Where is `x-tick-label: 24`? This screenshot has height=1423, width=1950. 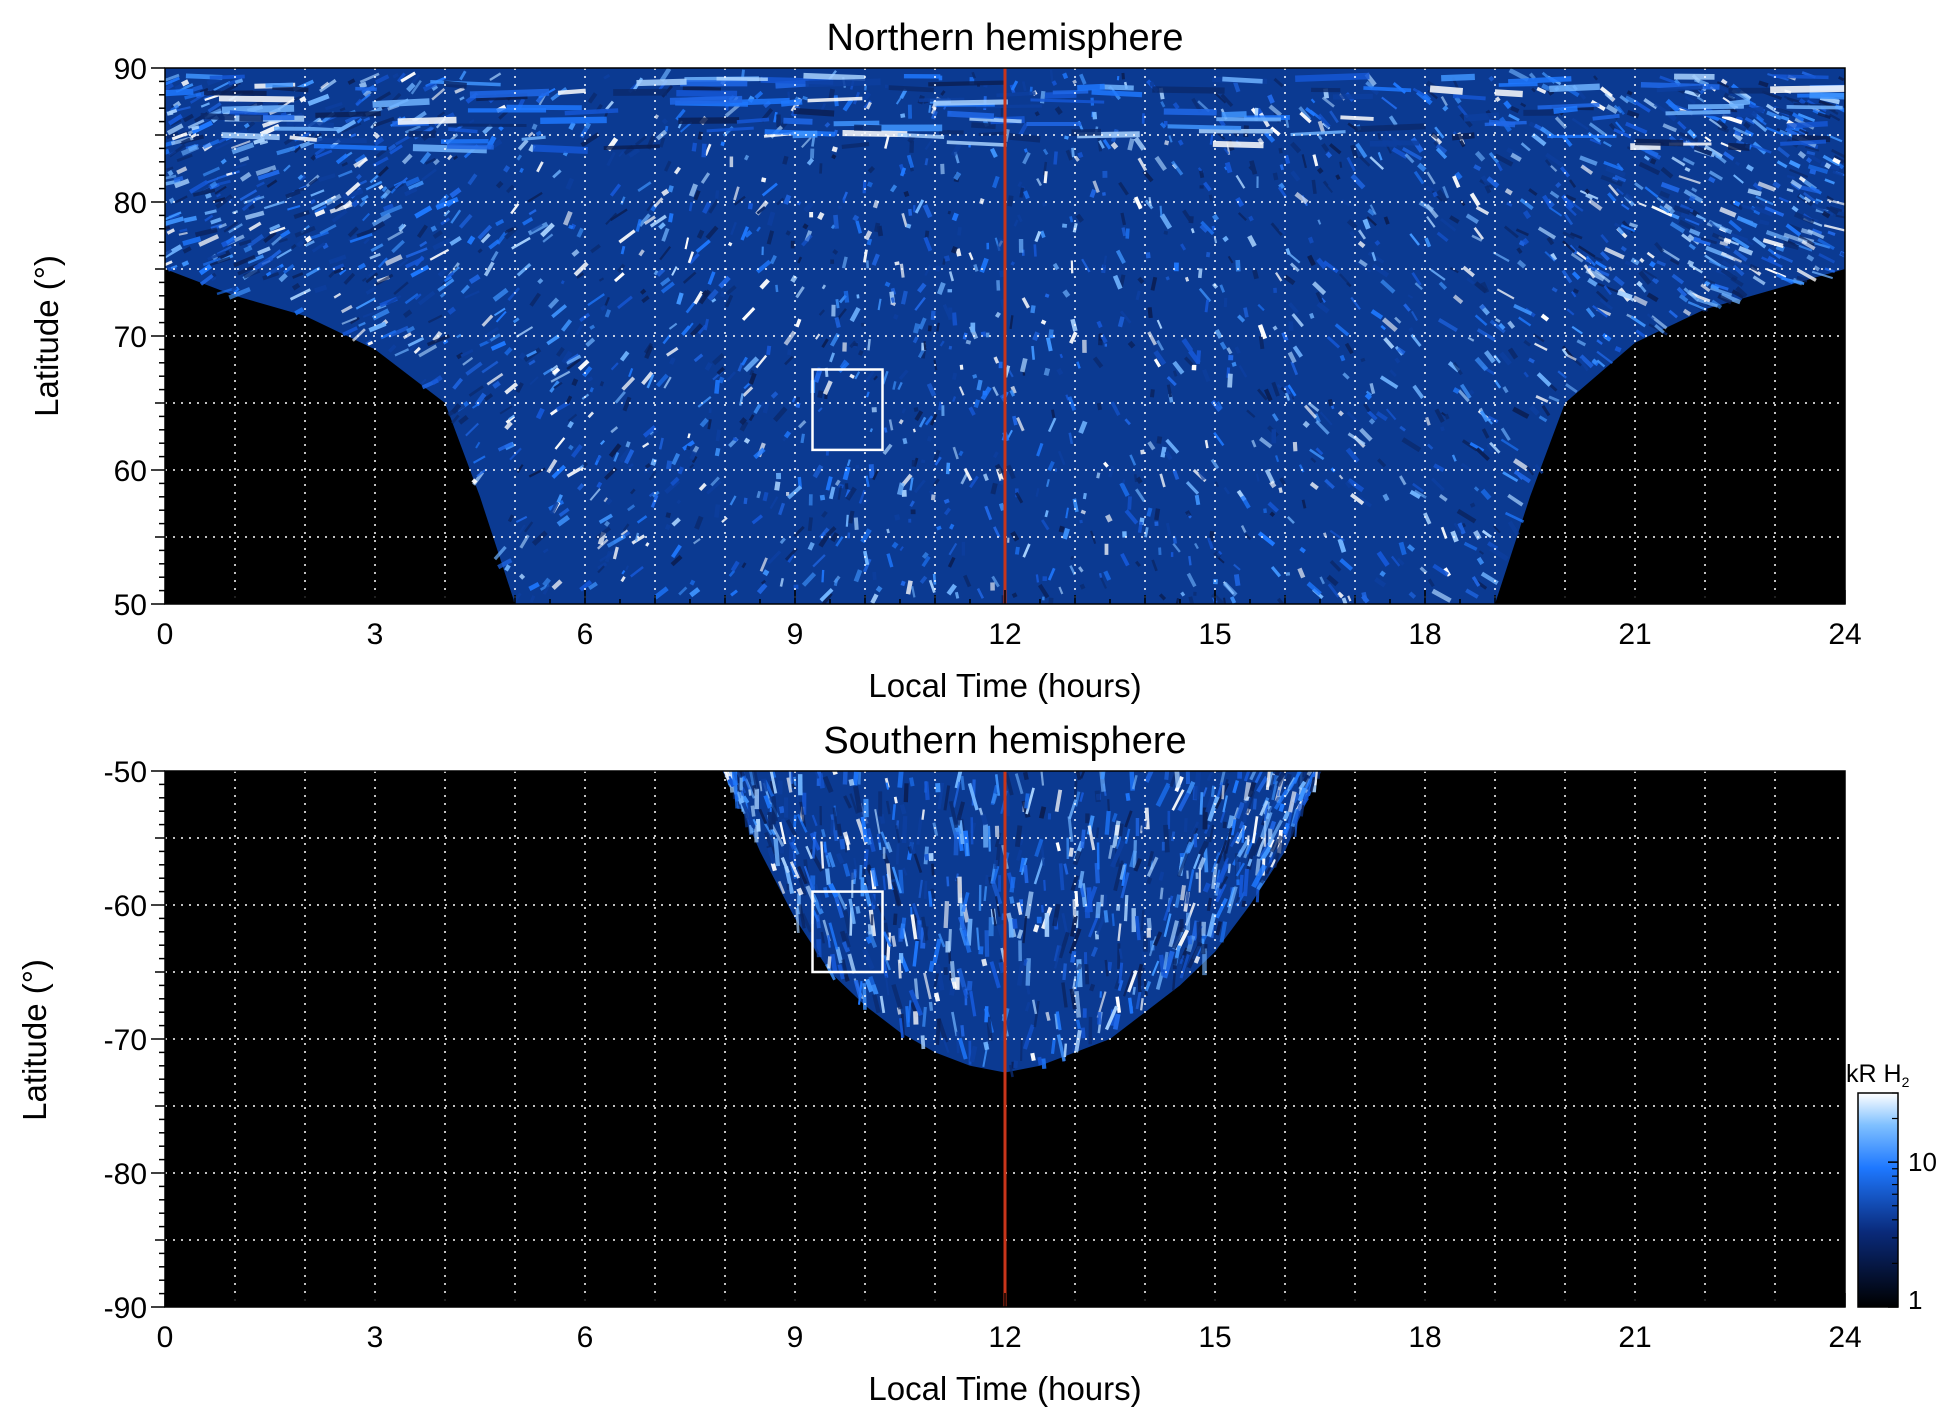
x-tick-label: 24 is located at coordinates (1844, 1337).